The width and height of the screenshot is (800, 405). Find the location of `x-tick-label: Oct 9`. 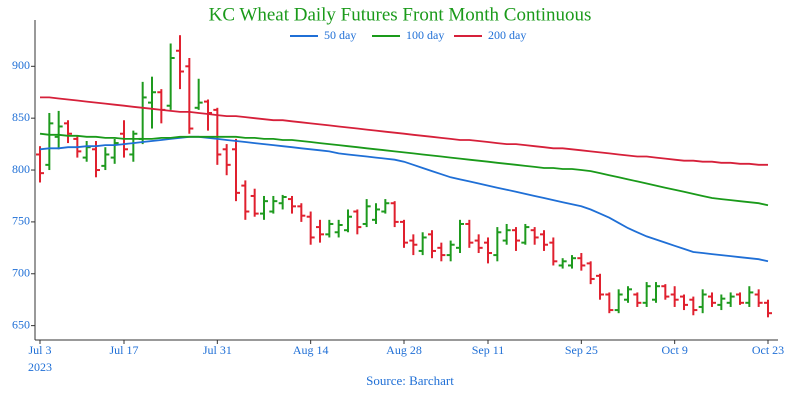

x-tick-label: Oct 9 is located at coordinates (675, 350).